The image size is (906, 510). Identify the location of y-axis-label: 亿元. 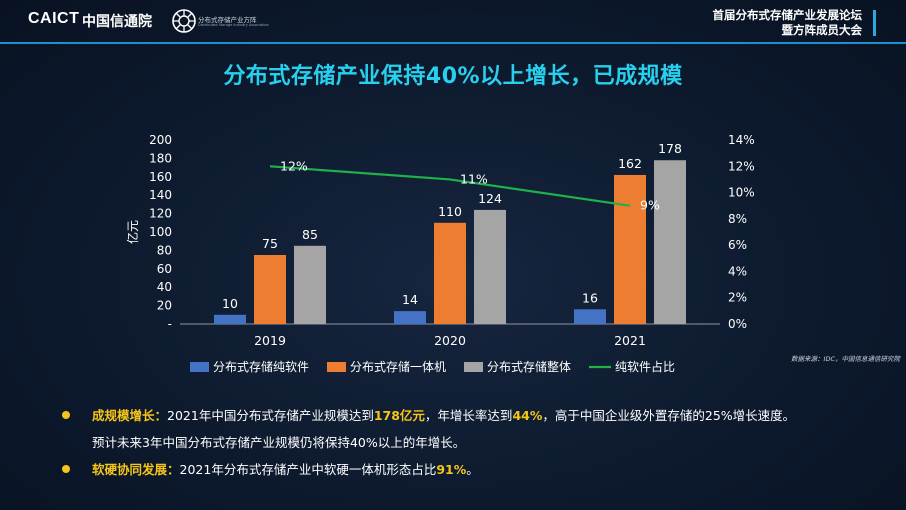
(132, 232).